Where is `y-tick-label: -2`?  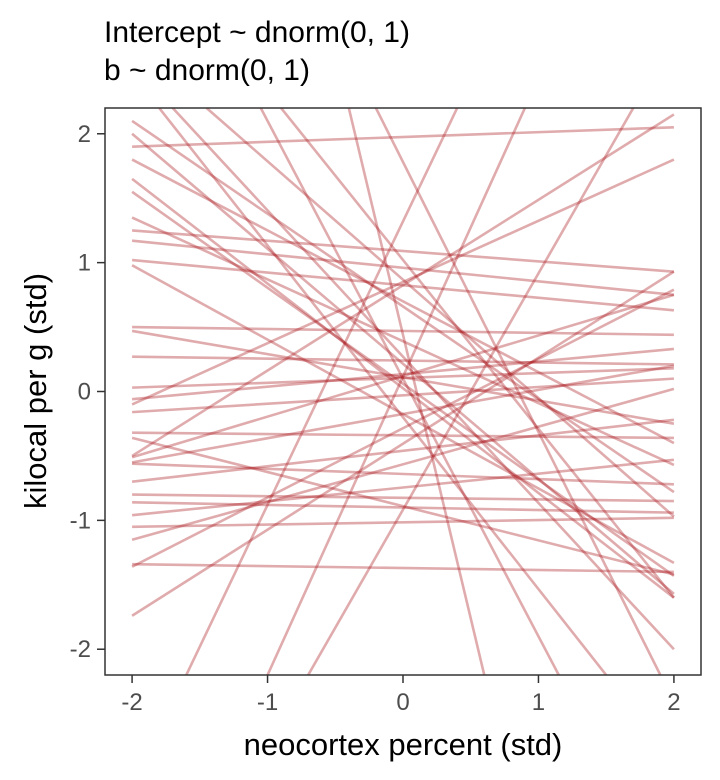
y-tick-label: -2 is located at coordinates (80, 649).